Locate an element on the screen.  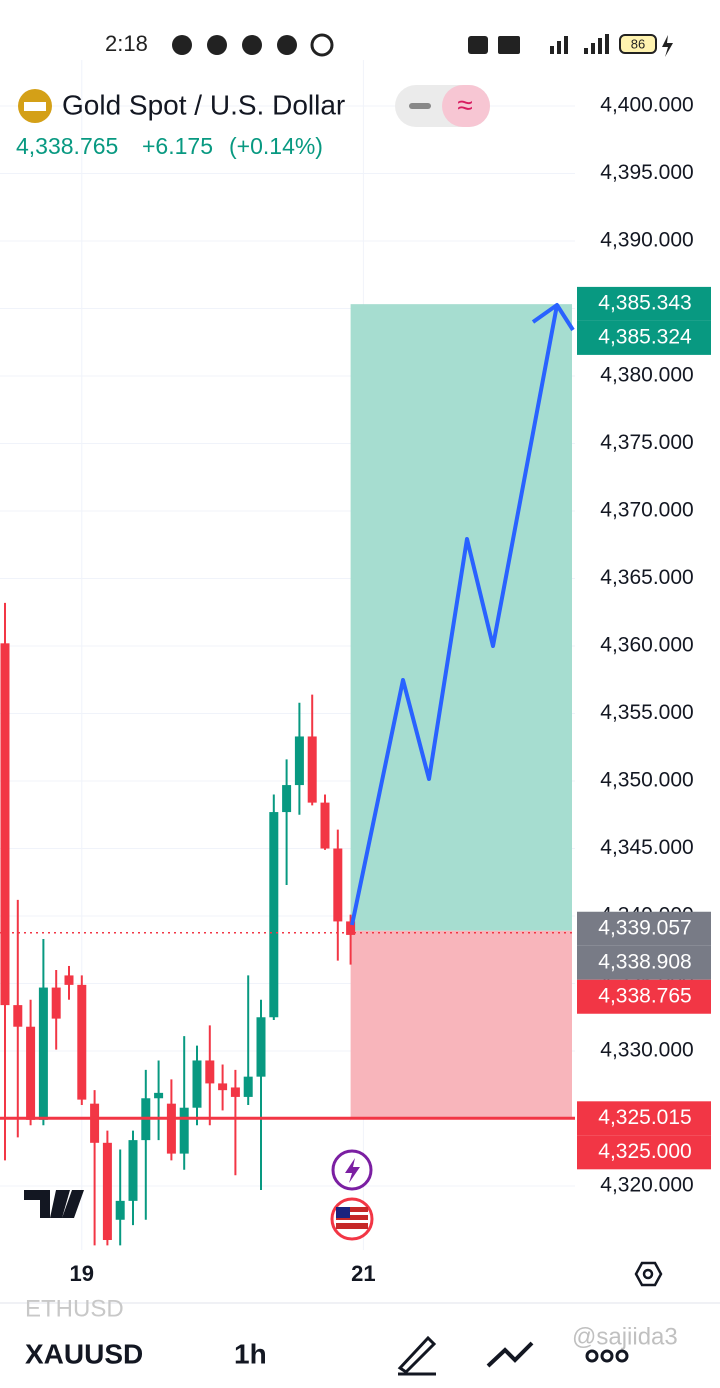
battery is located at coordinates (638, 44).